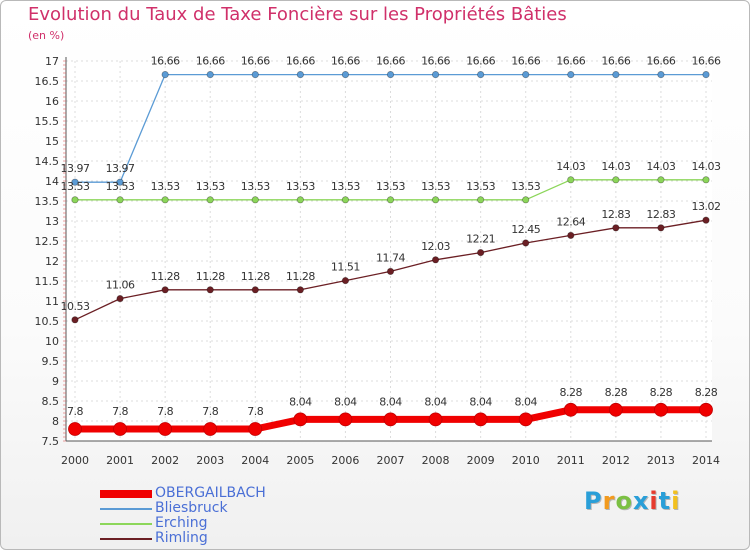 This screenshot has height=550, width=750. Describe the element at coordinates (210, 493) in the screenshot. I see `legend-label: OBERGAILBACH` at that location.